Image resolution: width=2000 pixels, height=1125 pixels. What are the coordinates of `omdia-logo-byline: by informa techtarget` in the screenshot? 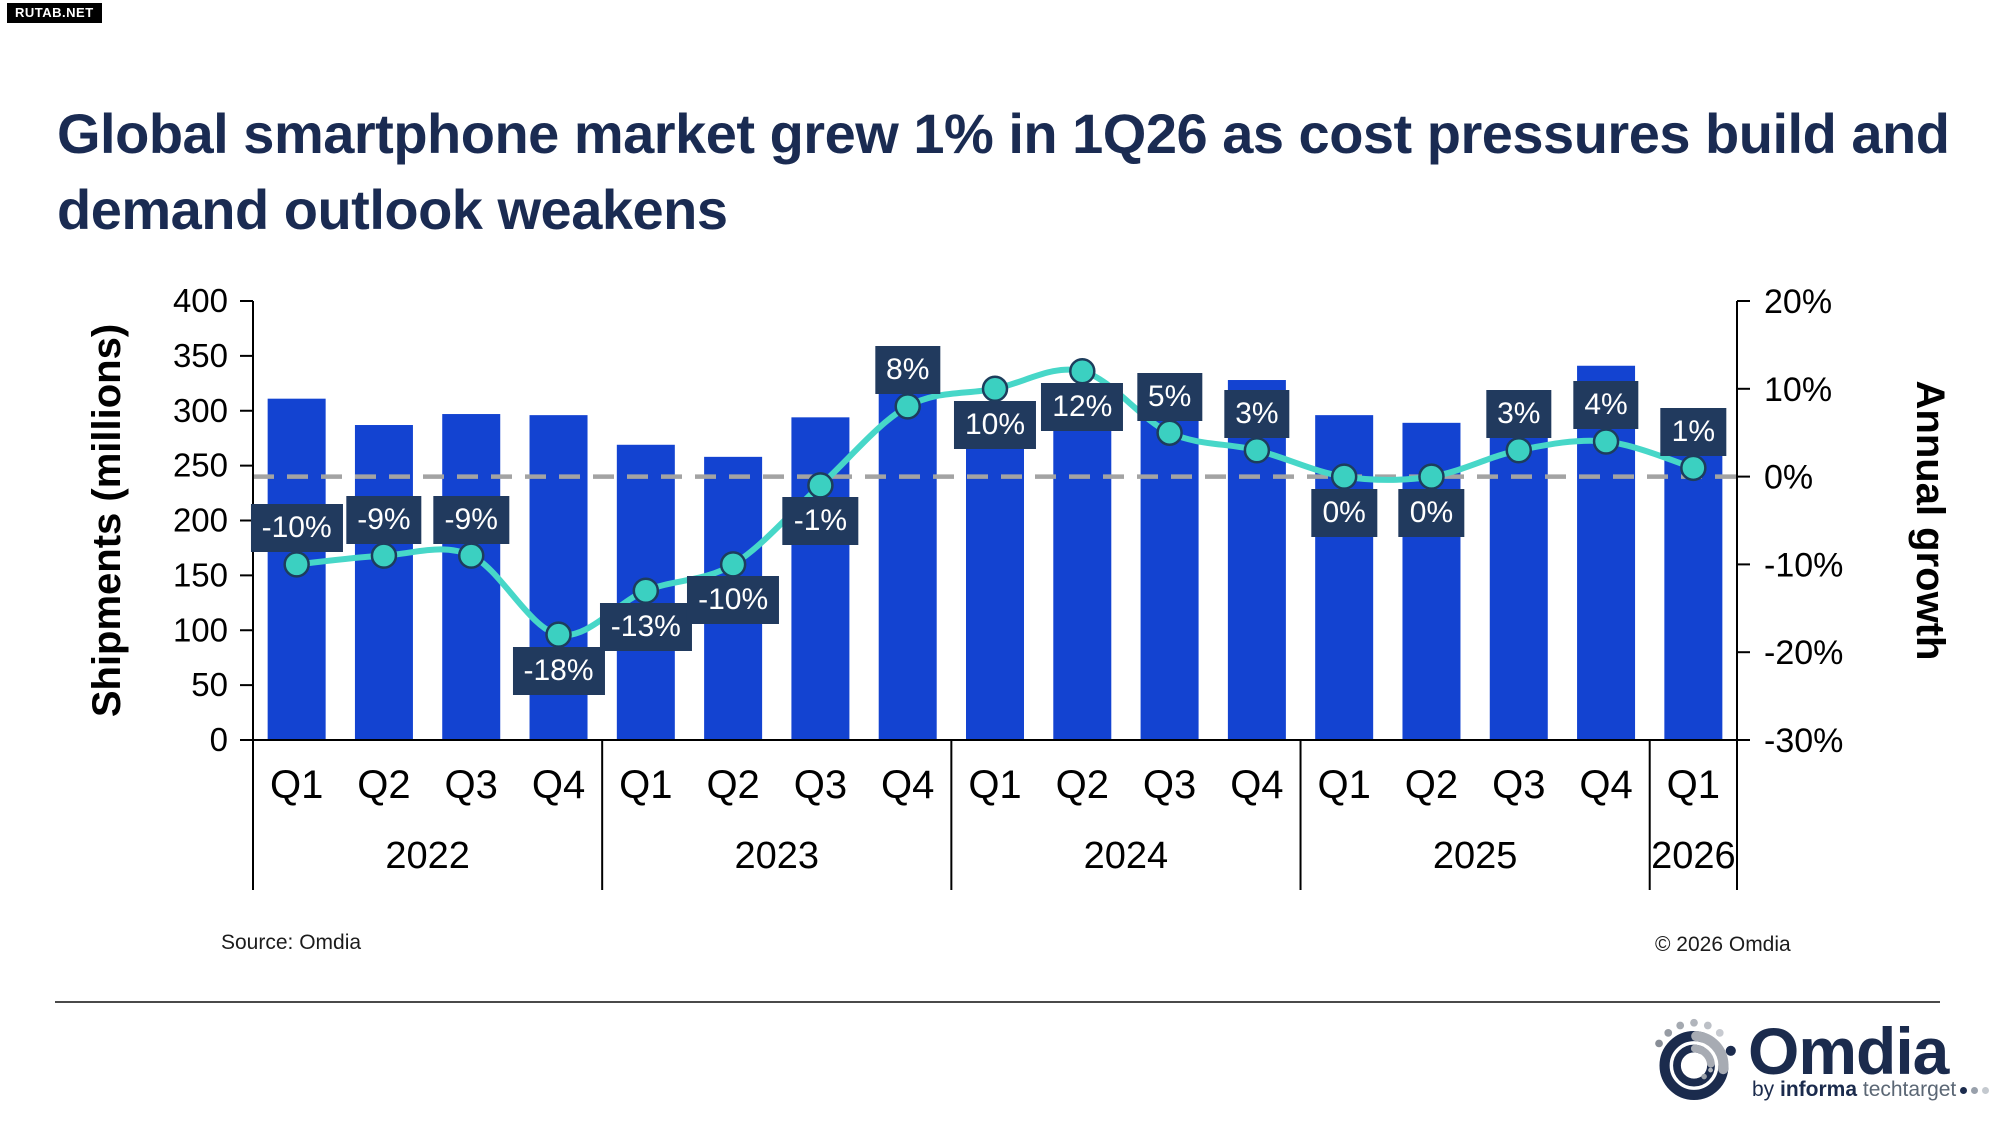 It's located at (1871, 1090).